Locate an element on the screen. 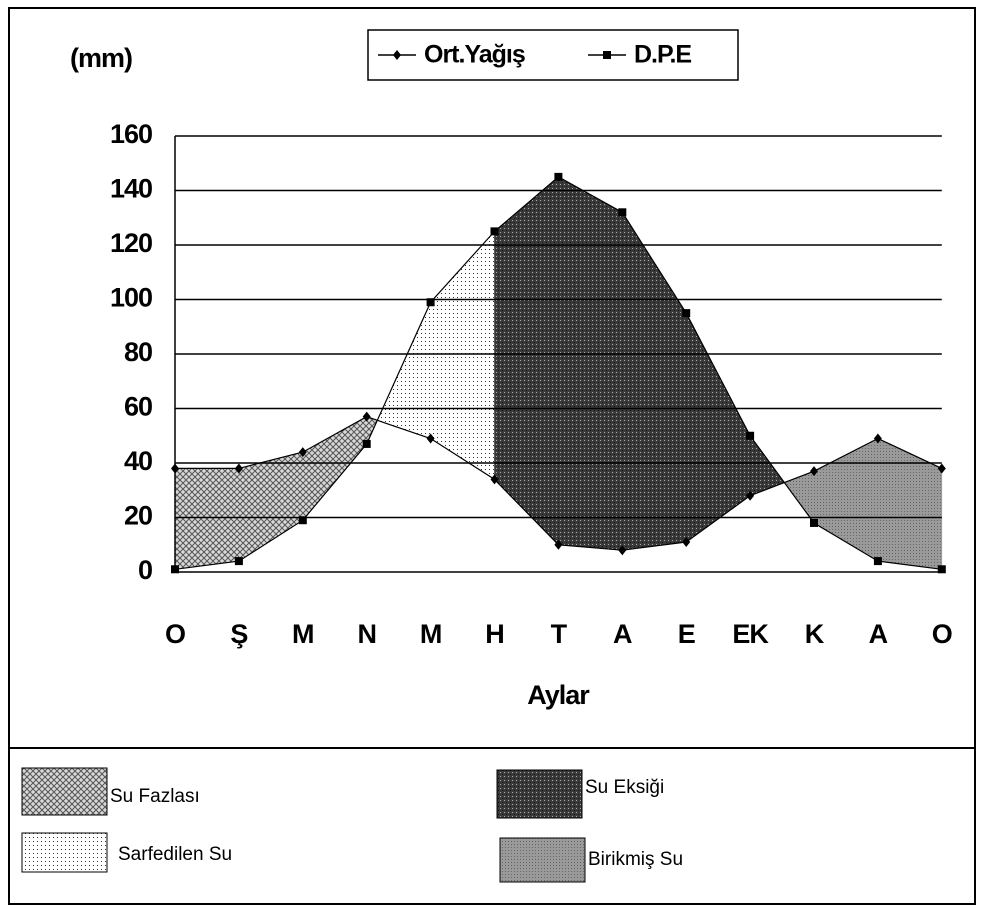 The height and width of the screenshot is (911, 983). x-tick-label: Ş is located at coordinates (238, 634).